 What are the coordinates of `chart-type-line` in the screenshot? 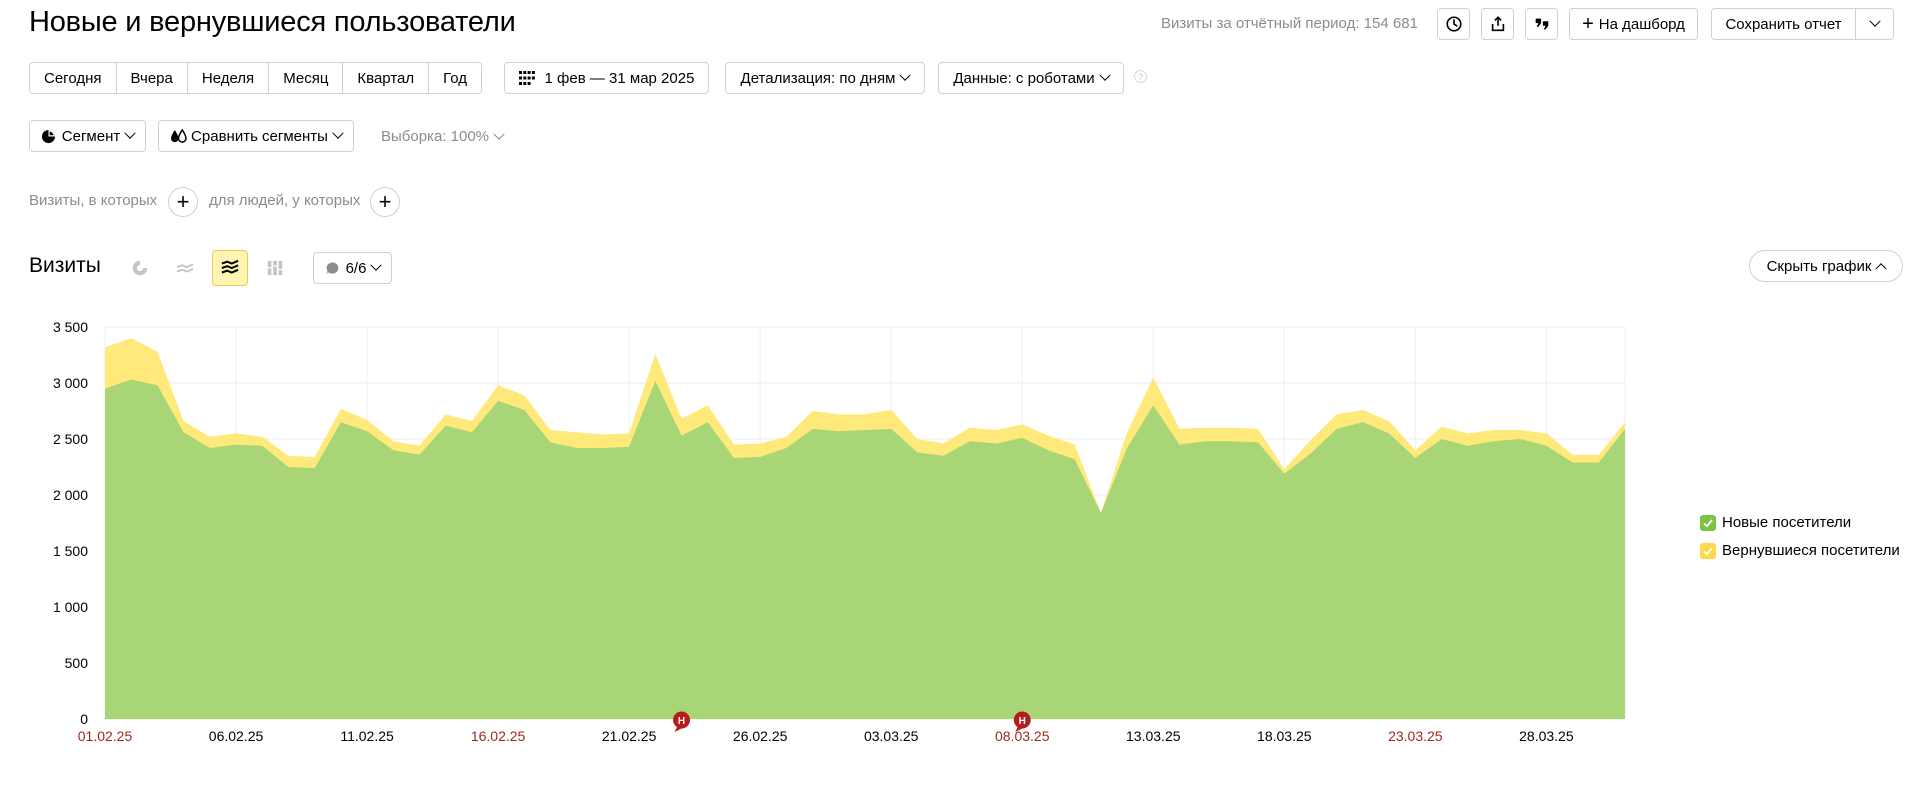 It's located at (185, 268).